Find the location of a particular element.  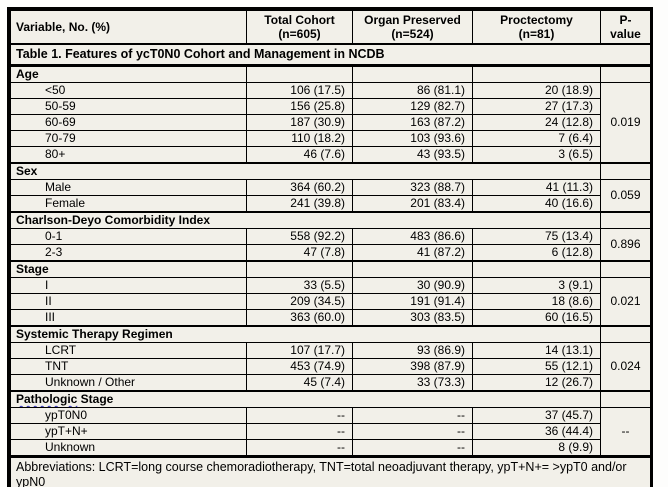

cell-proctectomy: 12 (26.7) is located at coordinates (536, 383).